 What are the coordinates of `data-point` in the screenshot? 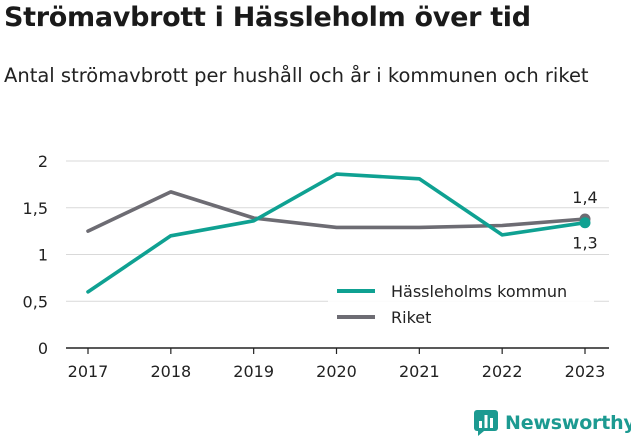 It's located at (585, 222).